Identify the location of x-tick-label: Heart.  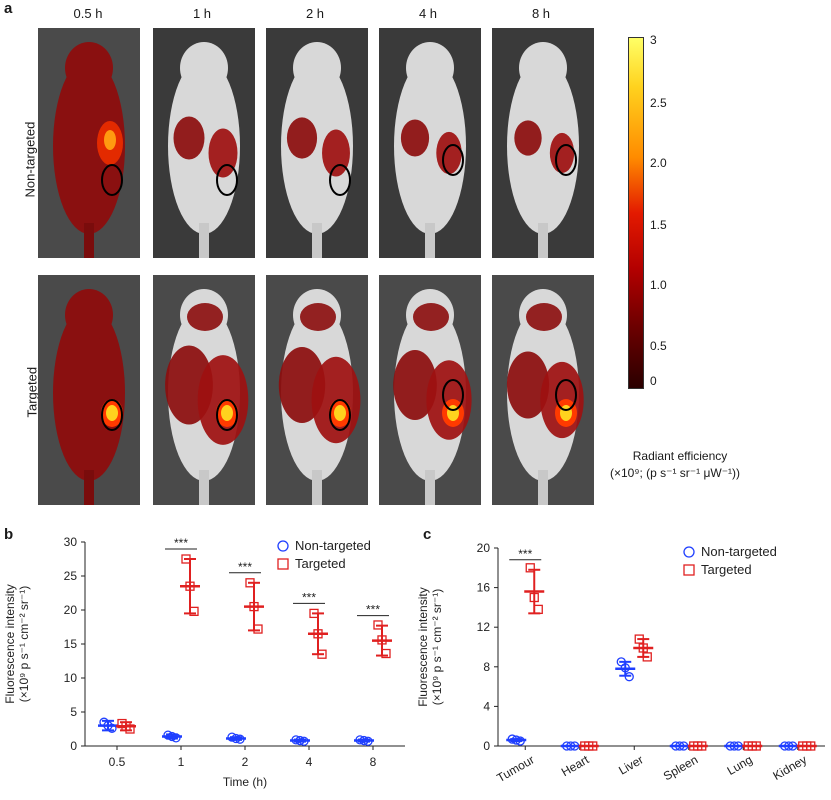
(575, 765).